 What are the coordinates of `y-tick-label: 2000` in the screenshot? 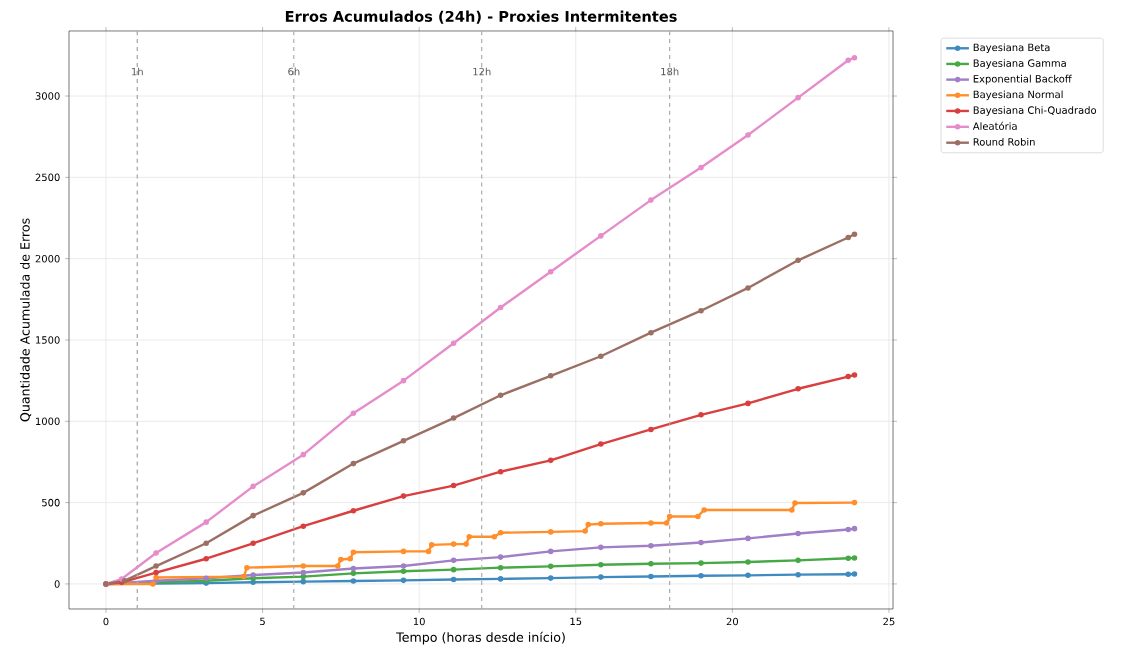 It's located at (47, 258).